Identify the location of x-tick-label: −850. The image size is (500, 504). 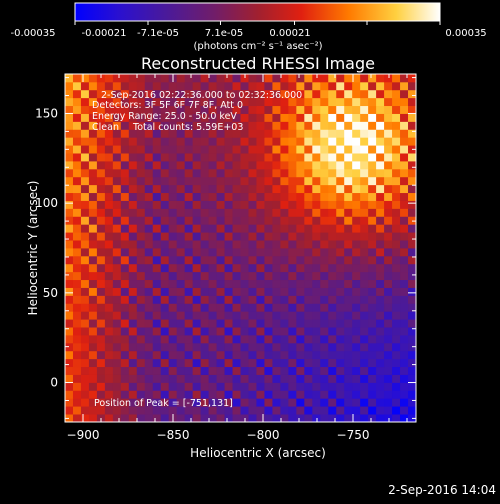
(173, 435).